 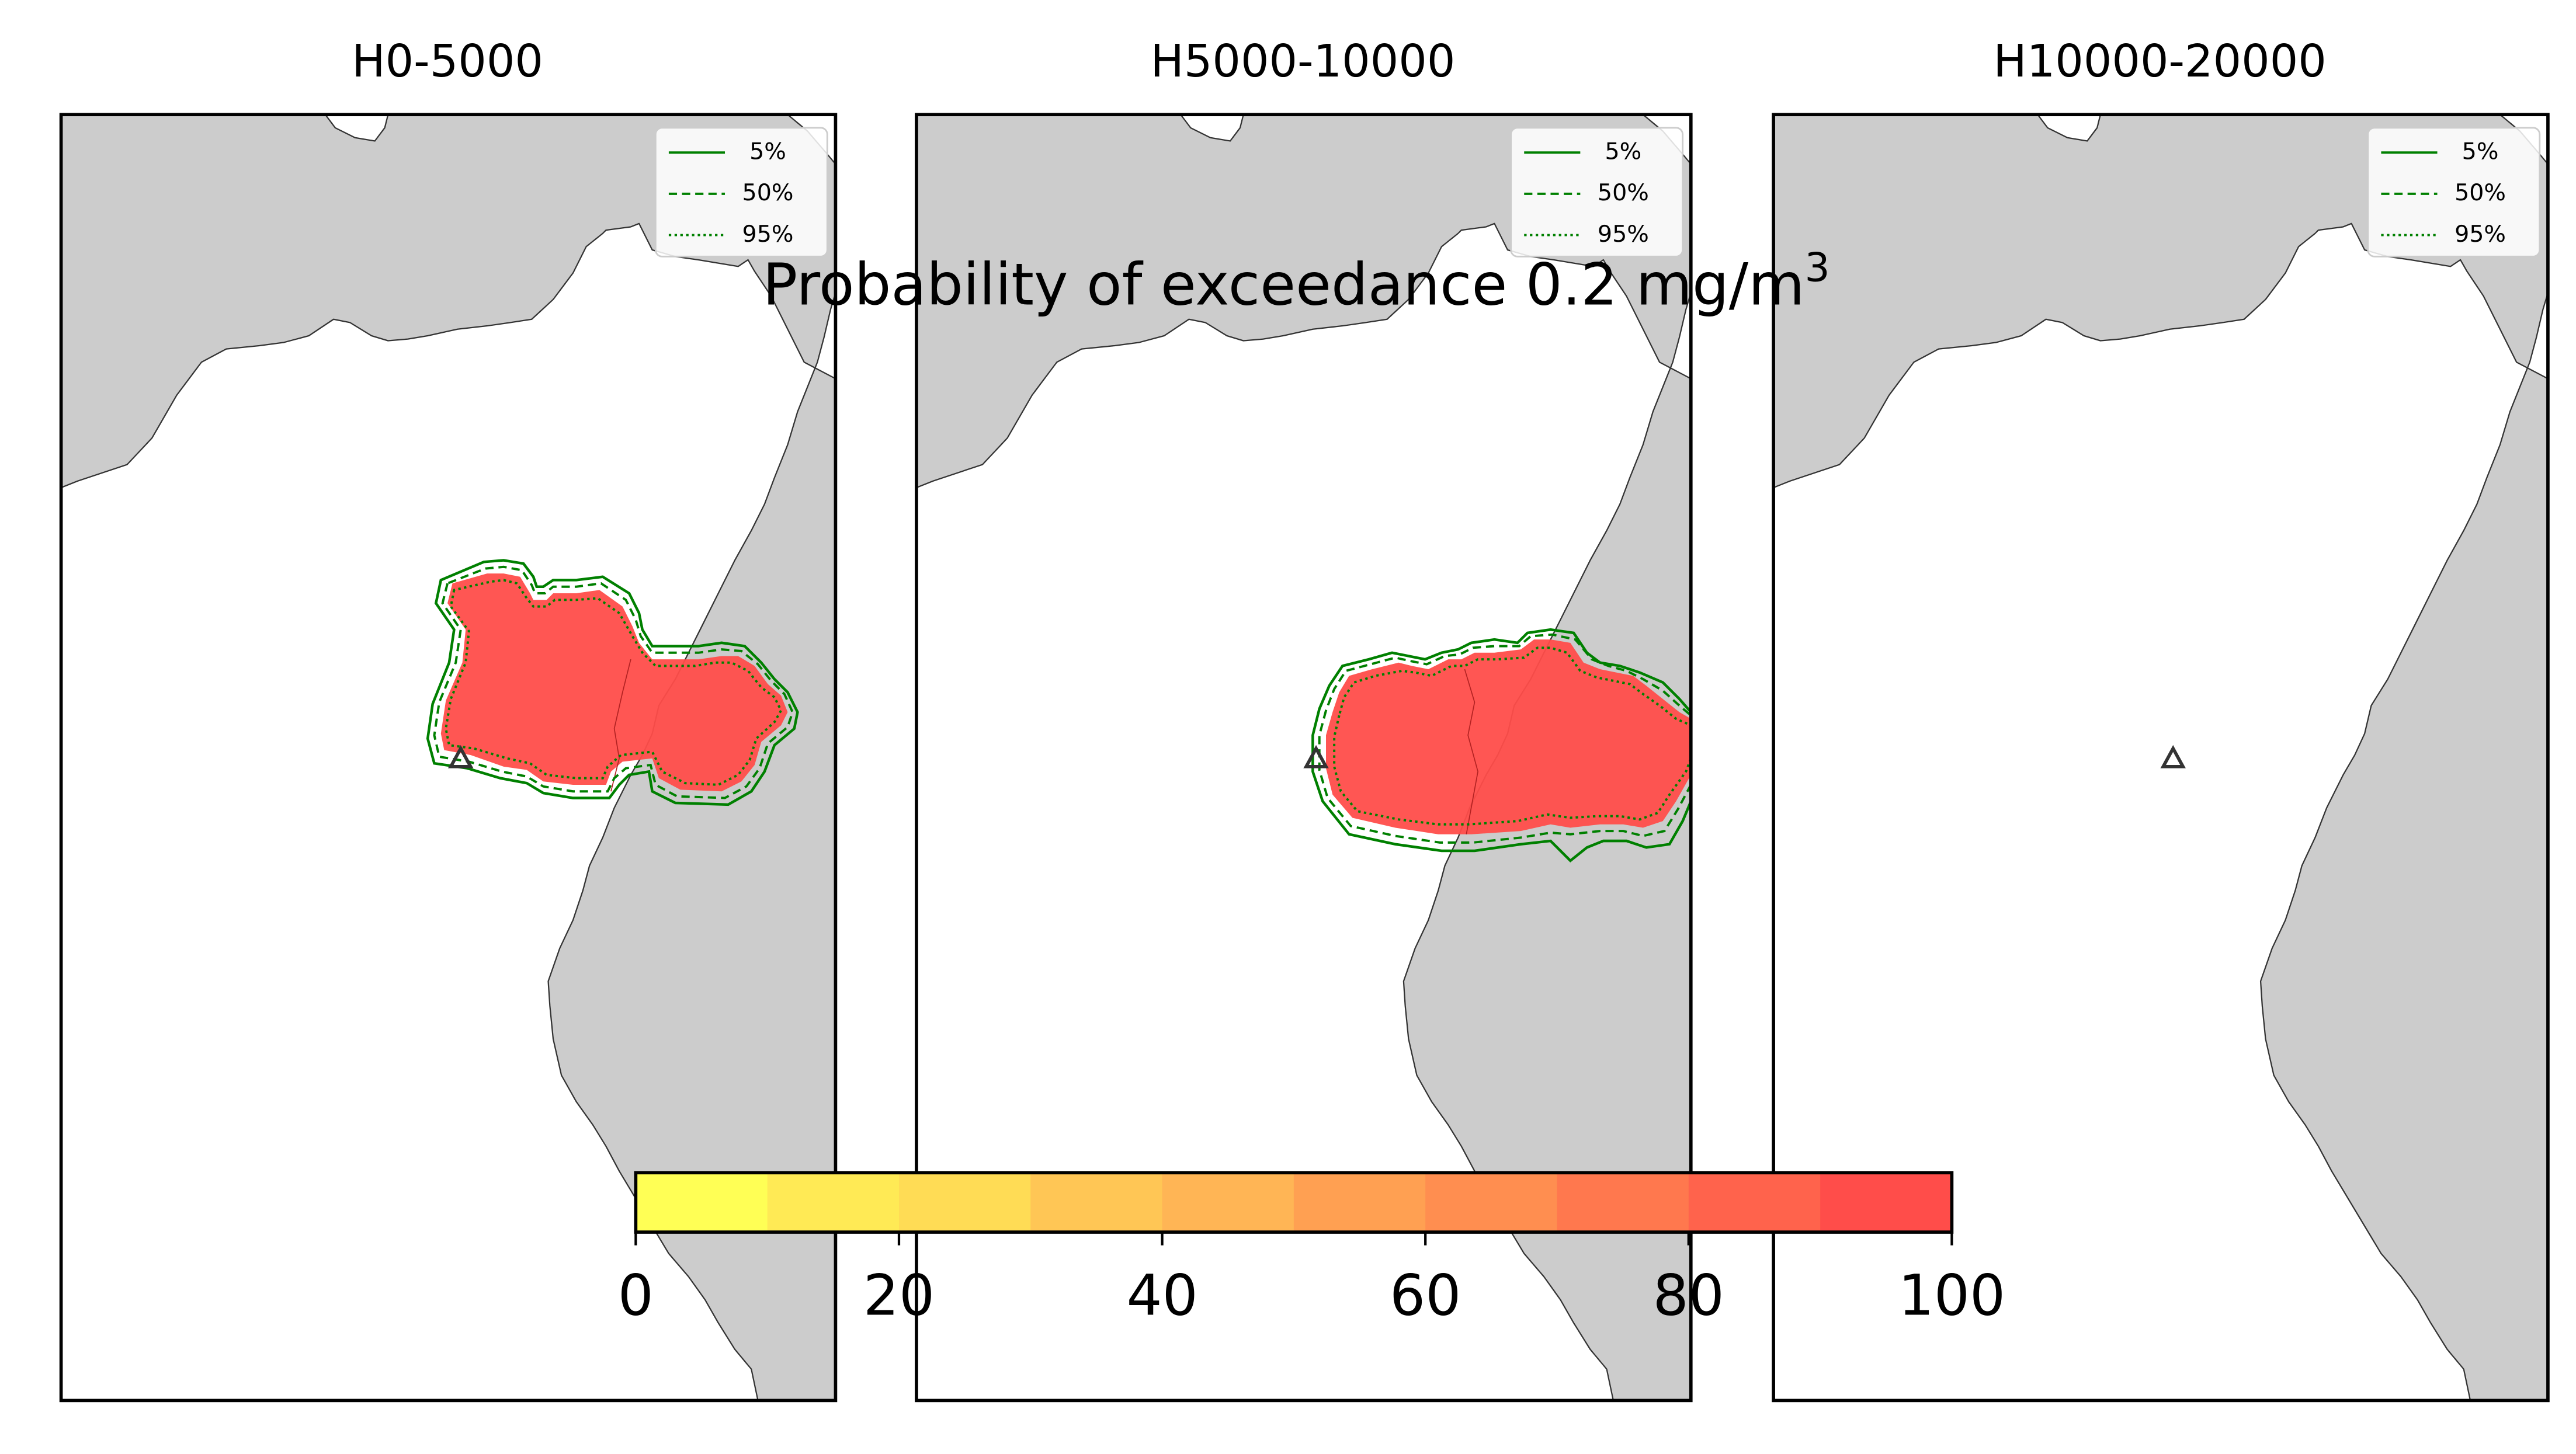 What do you see at coordinates (1303, 61) in the screenshot?
I see `panel-title: H5000-10000` at bounding box center [1303, 61].